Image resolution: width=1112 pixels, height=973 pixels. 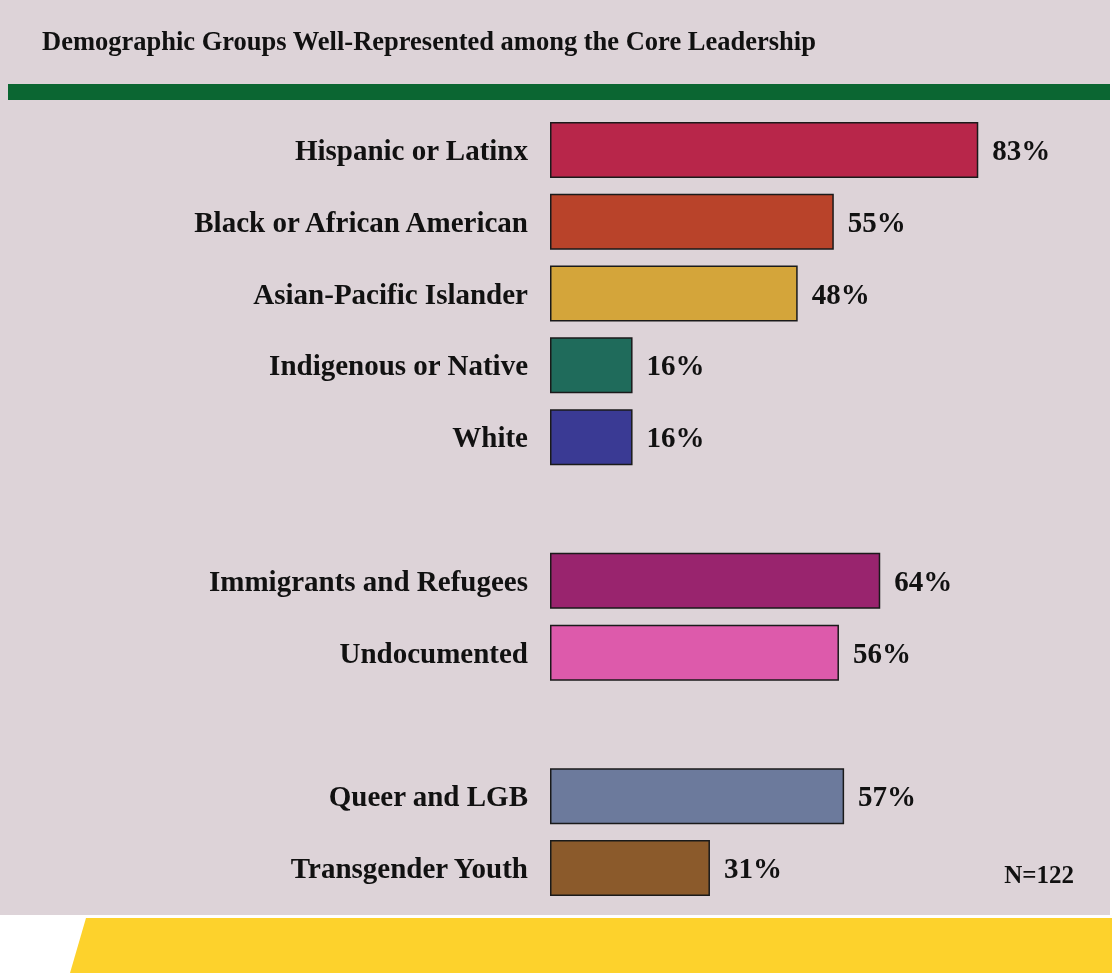 I want to click on y-tick-label: White, so click(x=490, y=437).